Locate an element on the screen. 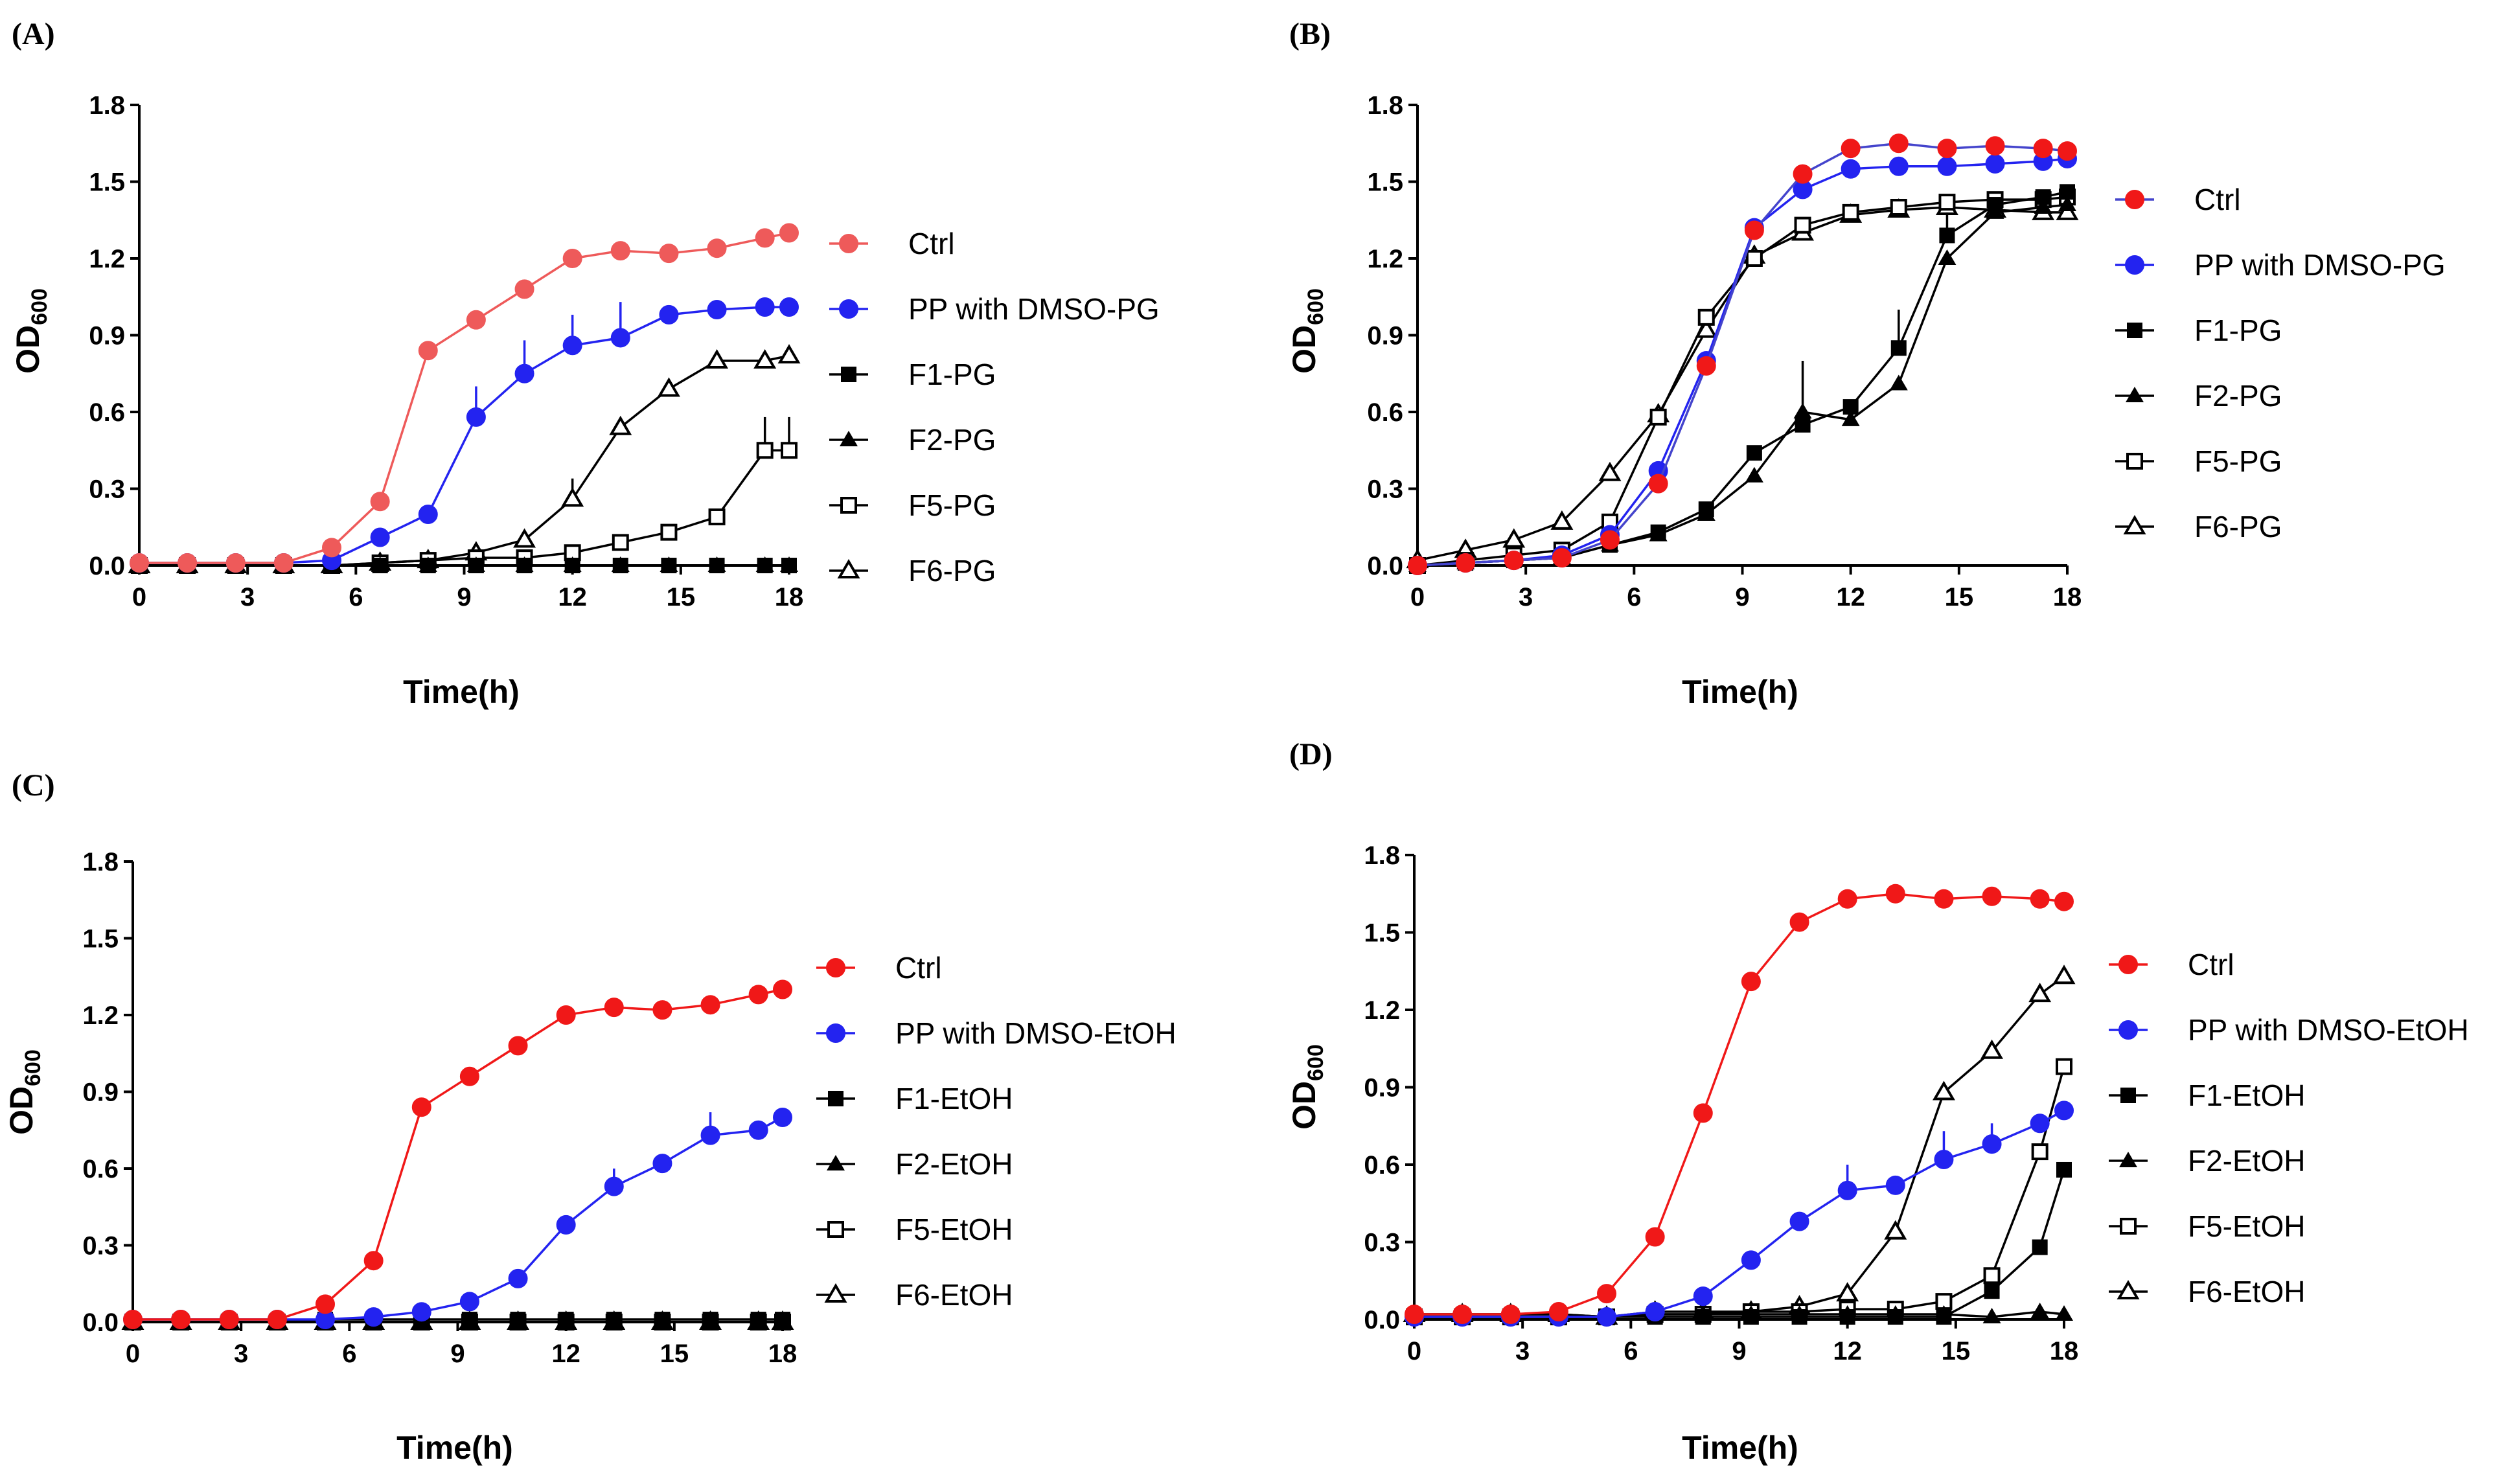 The image size is (2502, 1484). y-tick-label: 0.6 is located at coordinates (1385, 412).